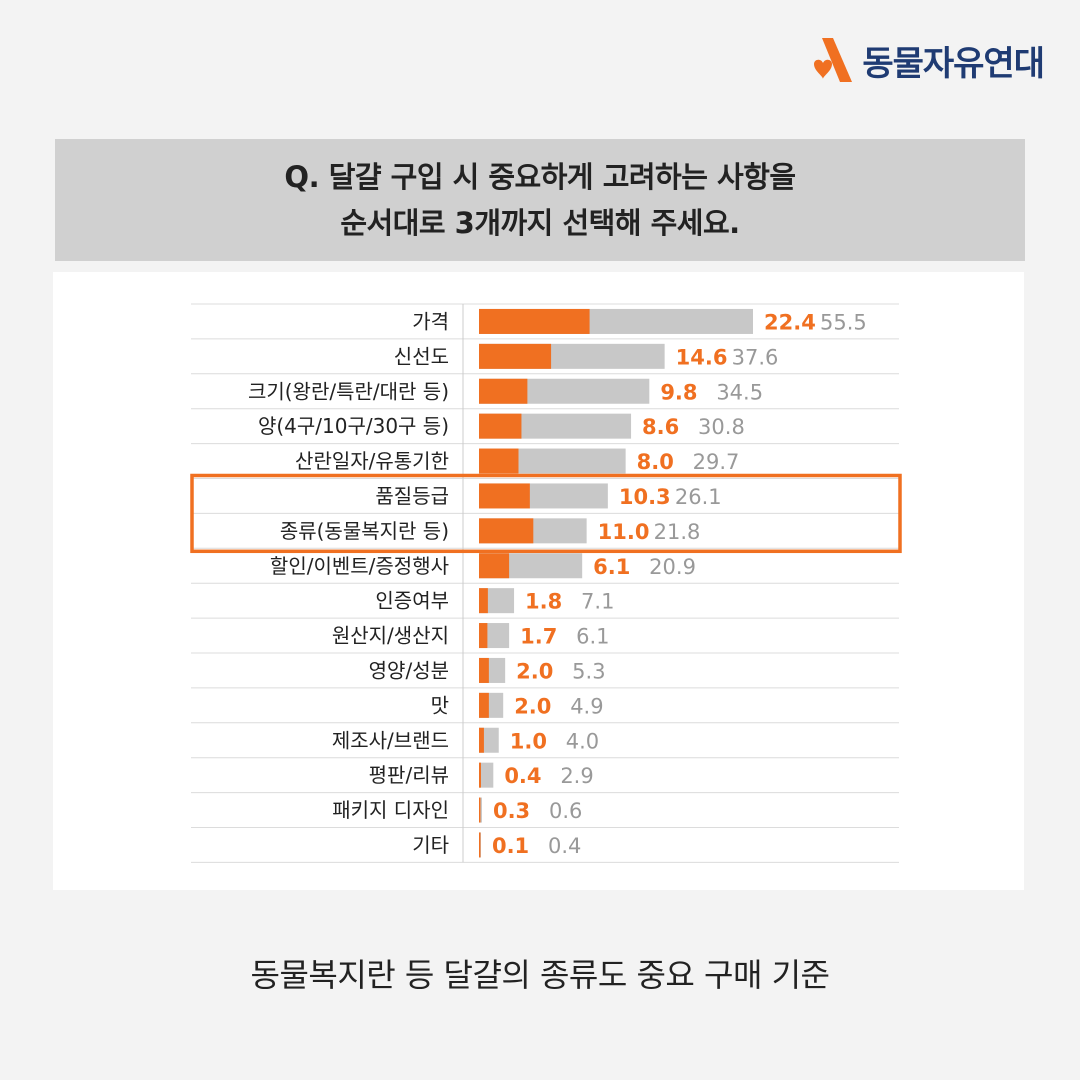 The height and width of the screenshot is (1080, 1080). Describe the element at coordinates (538, 637) in the screenshot. I see `value-label-first-choice: 1.7` at that location.